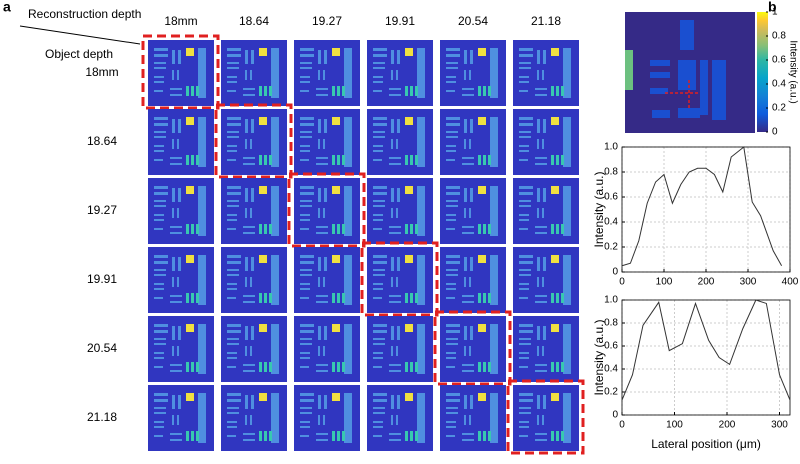 The image size is (800, 464). I want to click on colorbar-tick-label: 0, so click(775, 132).